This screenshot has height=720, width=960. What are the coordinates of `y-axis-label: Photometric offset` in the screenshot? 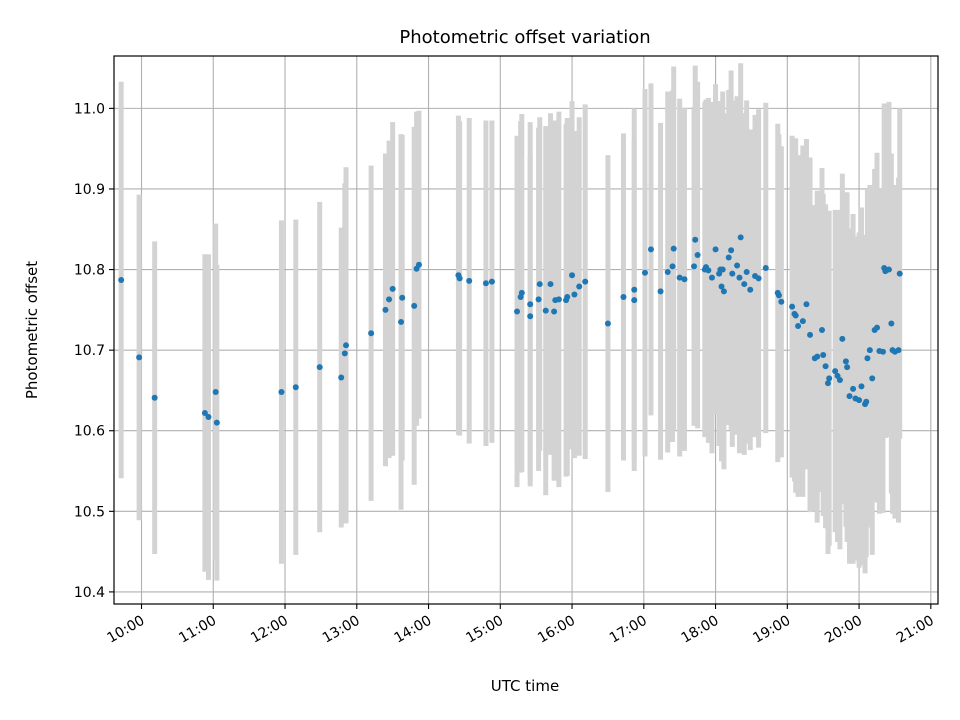 It's located at (32, 330).